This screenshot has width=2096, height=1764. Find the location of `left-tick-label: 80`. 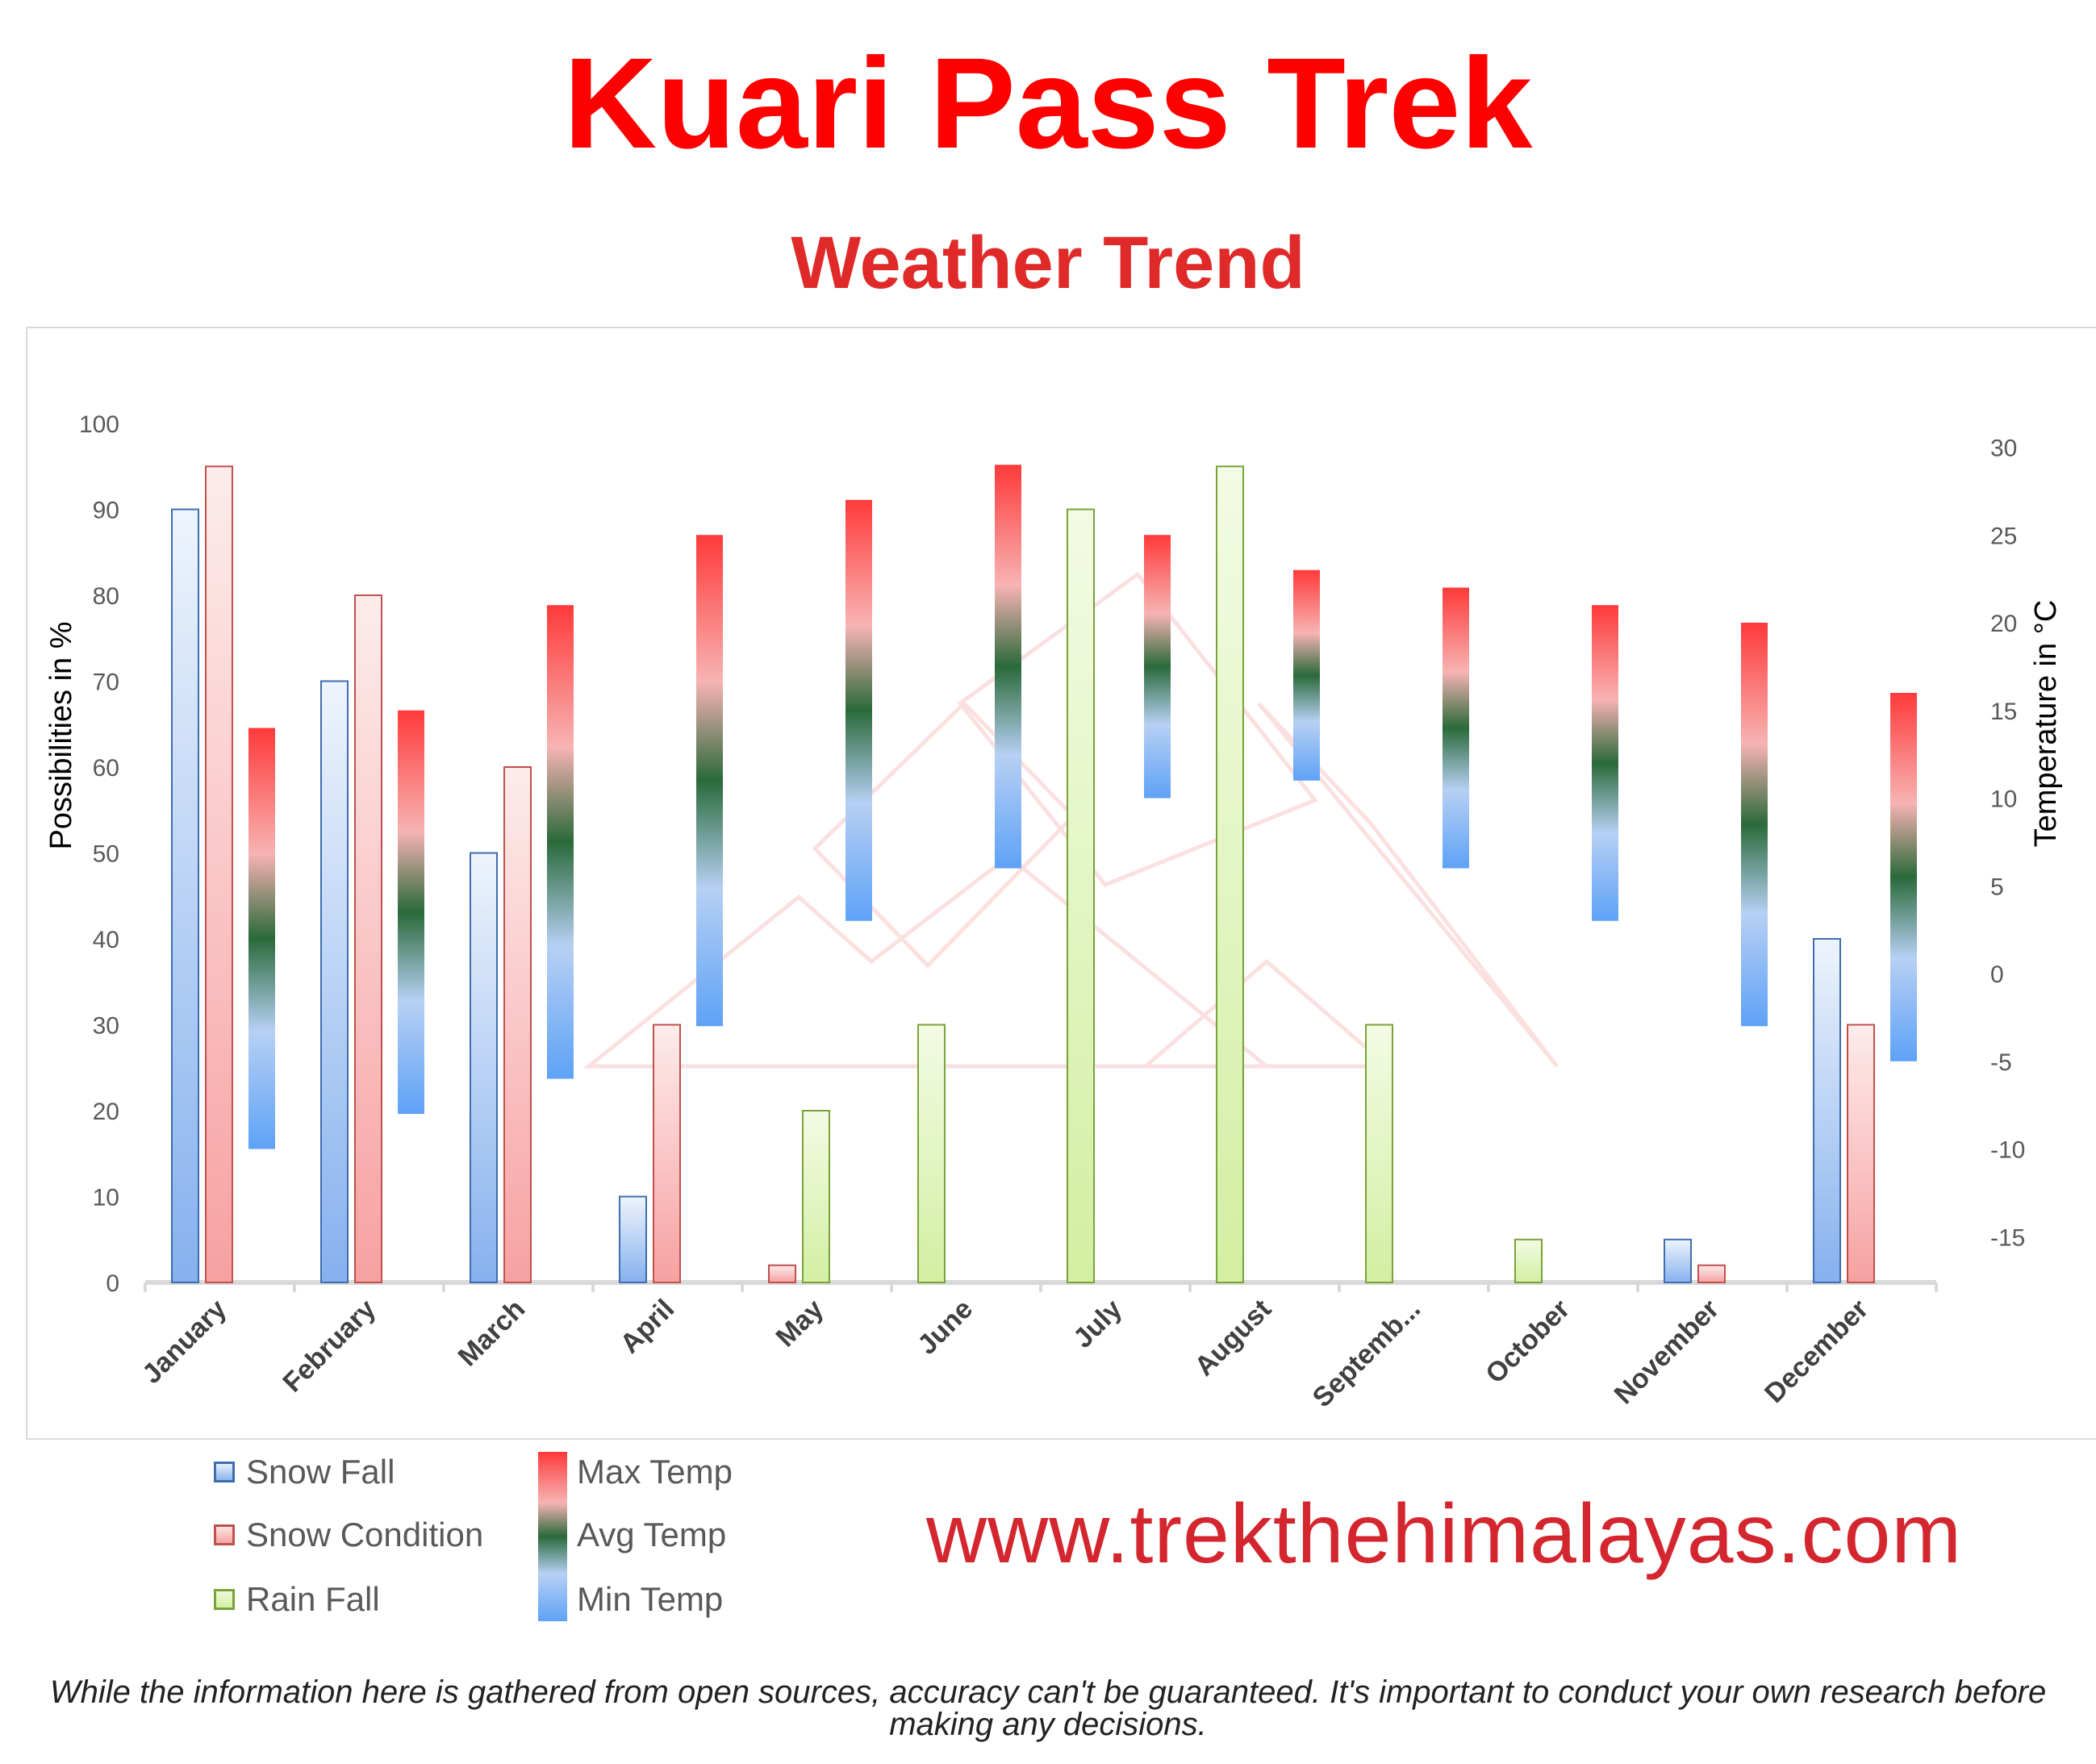

left-tick-label: 80 is located at coordinates (106, 596).